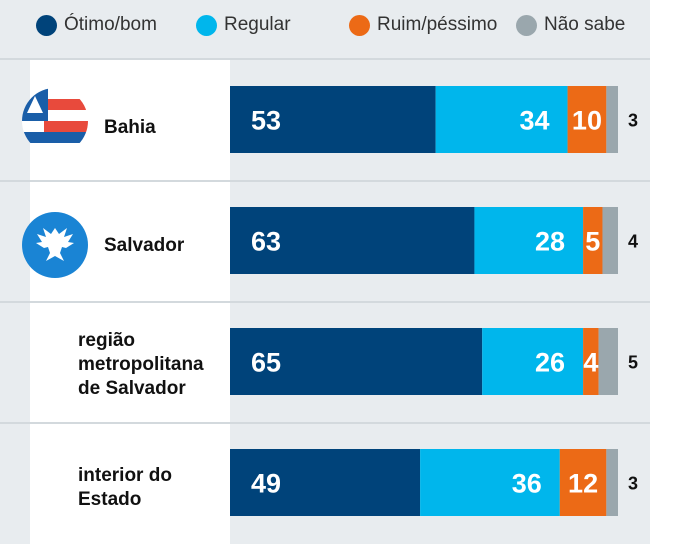 This screenshot has width=674, height=544. I want to click on bar-otimo-bom-interior-do-estado, so click(325, 482).